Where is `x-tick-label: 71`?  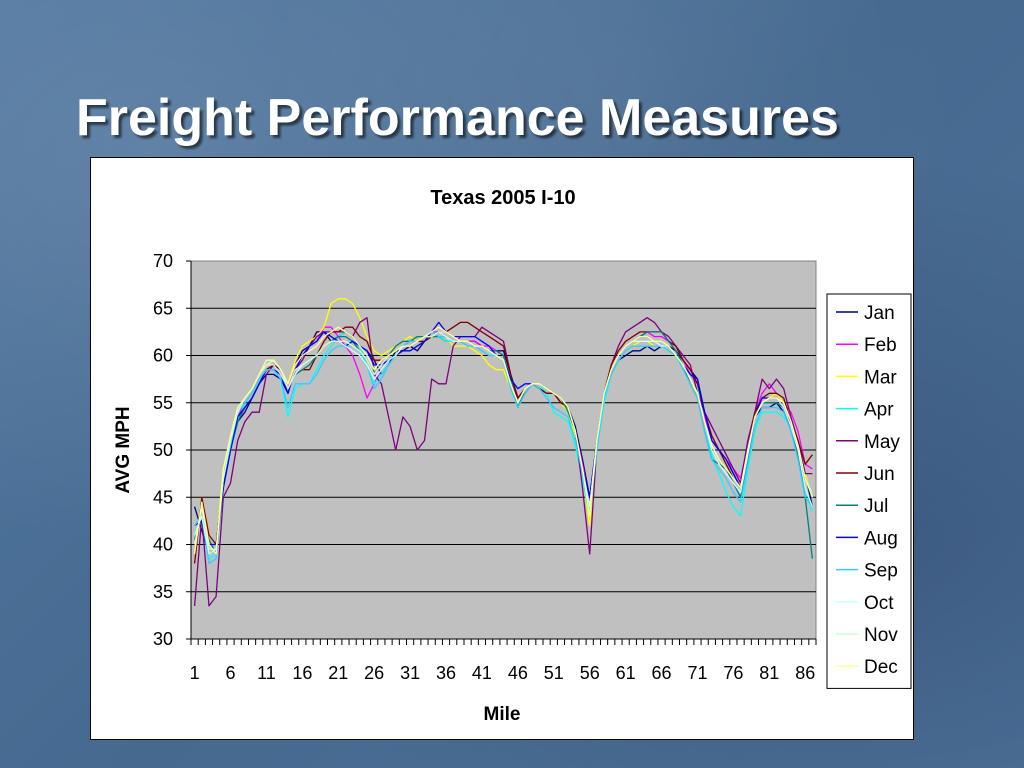 x-tick-label: 71 is located at coordinates (697, 673).